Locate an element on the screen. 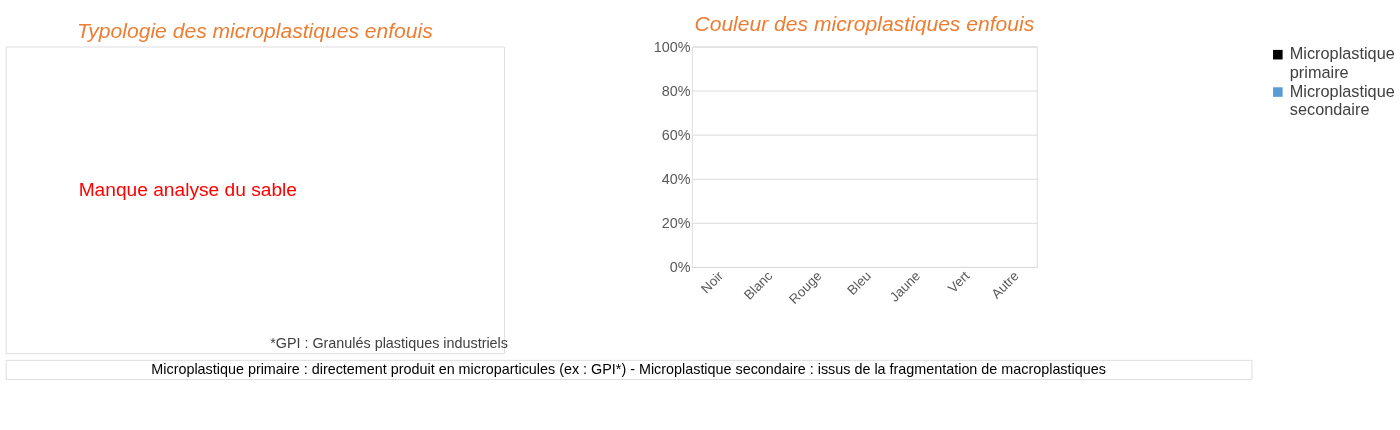 Image resolution: width=1400 pixels, height=430 pixels. y-tick-label: 0% is located at coordinates (680, 267).